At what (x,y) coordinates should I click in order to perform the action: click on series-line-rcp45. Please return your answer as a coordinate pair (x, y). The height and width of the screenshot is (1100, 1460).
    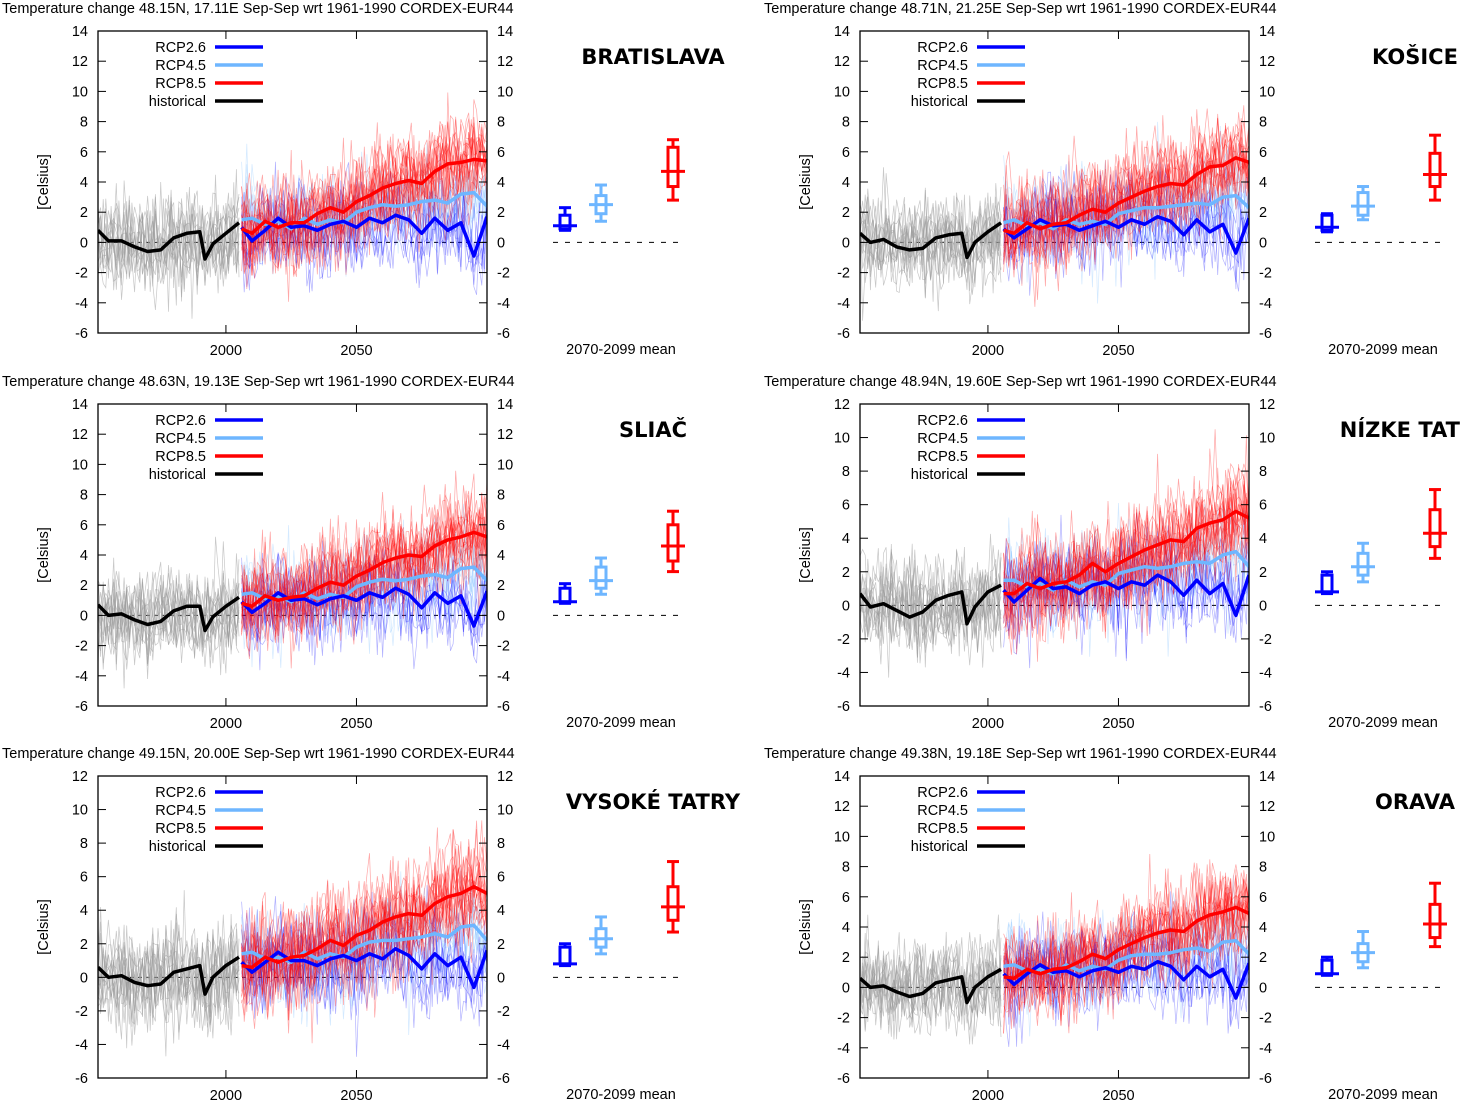
    Looking at the image, I should click on (1126, 212).